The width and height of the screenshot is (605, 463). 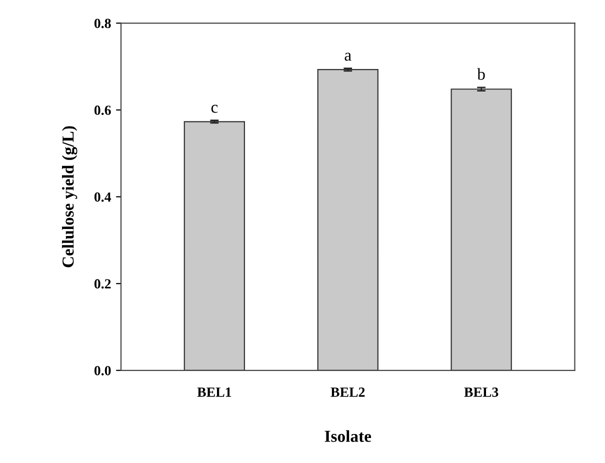 What do you see at coordinates (347, 392) in the screenshot?
I see `x-tick-label: BEL2` at bounding box center [347, 392].